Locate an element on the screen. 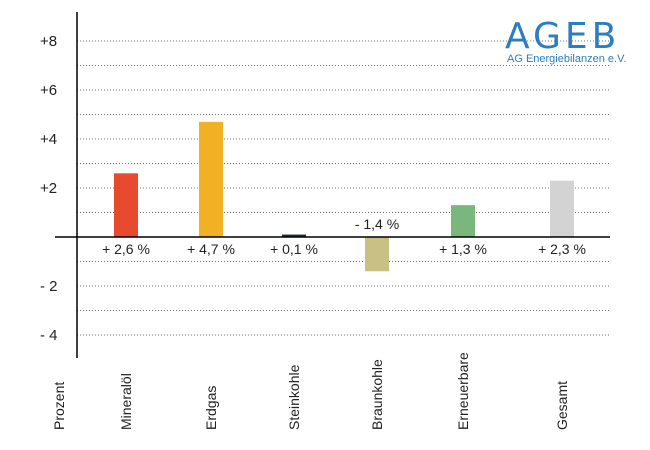  y-tick-label: +8 is located at coordinates (48, 41).